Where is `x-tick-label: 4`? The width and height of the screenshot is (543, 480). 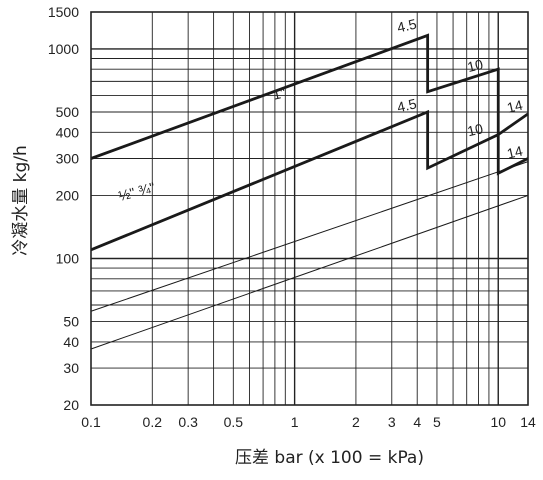
x-tick-label: 4 is located at coordinates (417, 422).